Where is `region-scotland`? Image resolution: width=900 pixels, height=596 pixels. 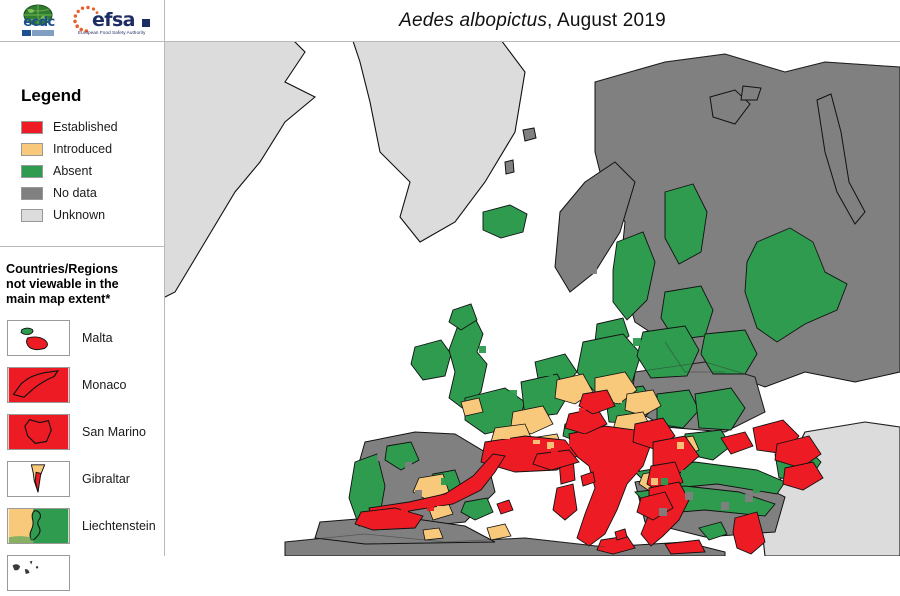
region-scotland is located at coordinates (463, 317).